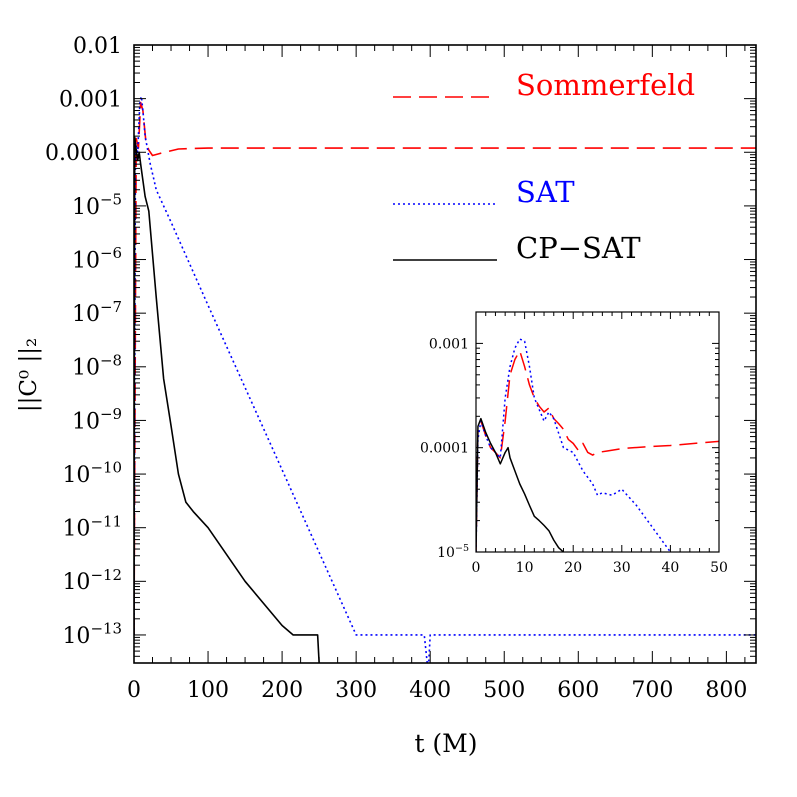 The height and width of the screenshot is (797, 797). What do you see at coordinates (545, 192) in the screenshot?
I see `legend-label: SAT` at bounding box center [545, 192].